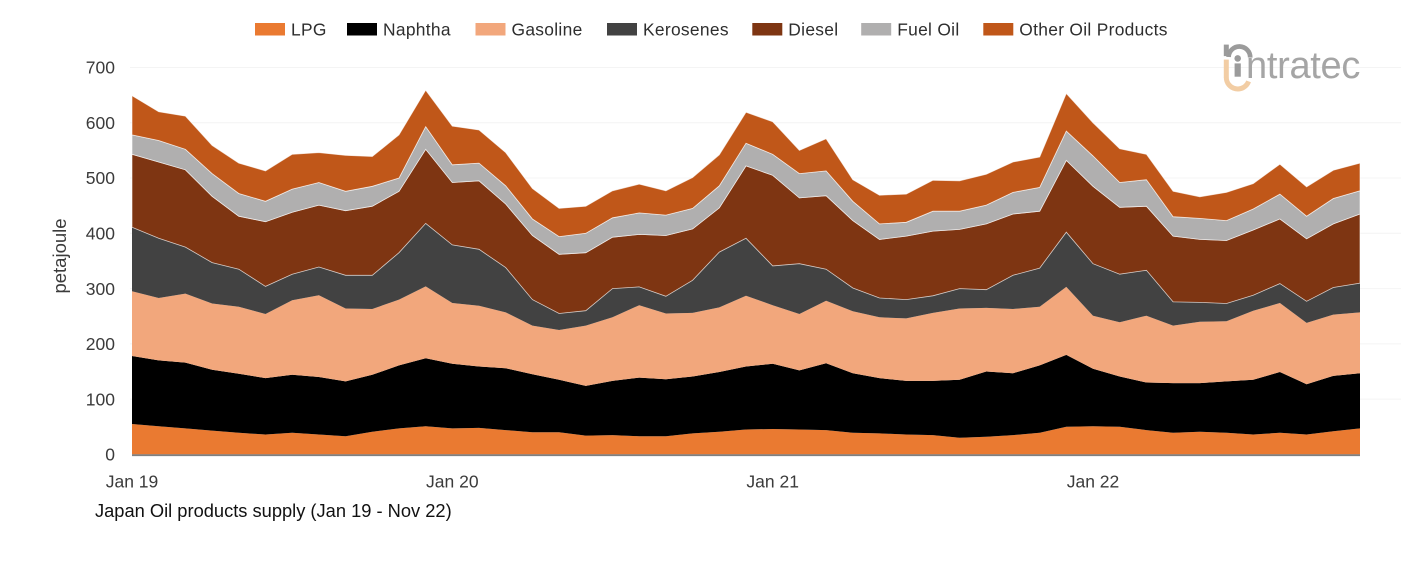  What do you see at coordinates (100, 123) in the screenshot?
I see `svg-text: 600` at bounding box center [100, 123].